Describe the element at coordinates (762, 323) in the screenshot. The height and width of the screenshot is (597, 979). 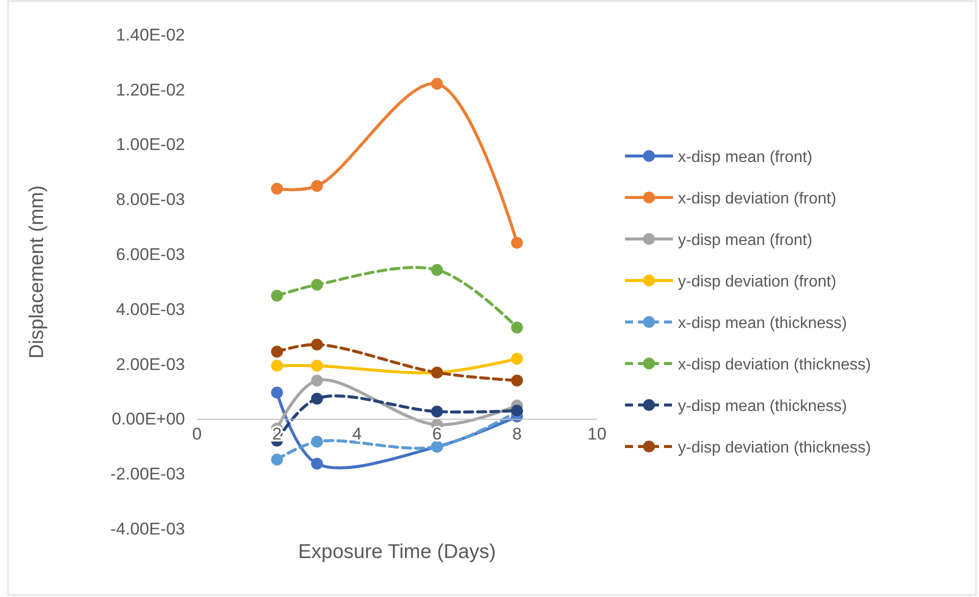
I see `legend-label: x-disp mean (thickness)` at that location.